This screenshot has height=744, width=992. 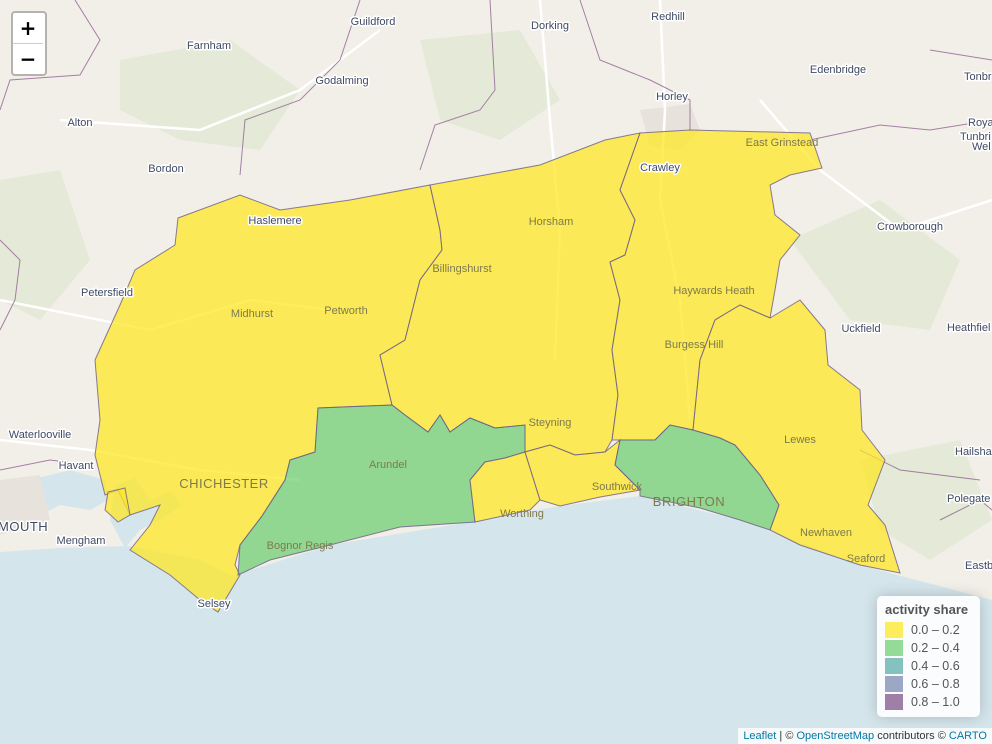 What do you see at coordinates (975, 137) in the screenshot?
I see `place-label: Tunbri` at bounding box center [975, 137].